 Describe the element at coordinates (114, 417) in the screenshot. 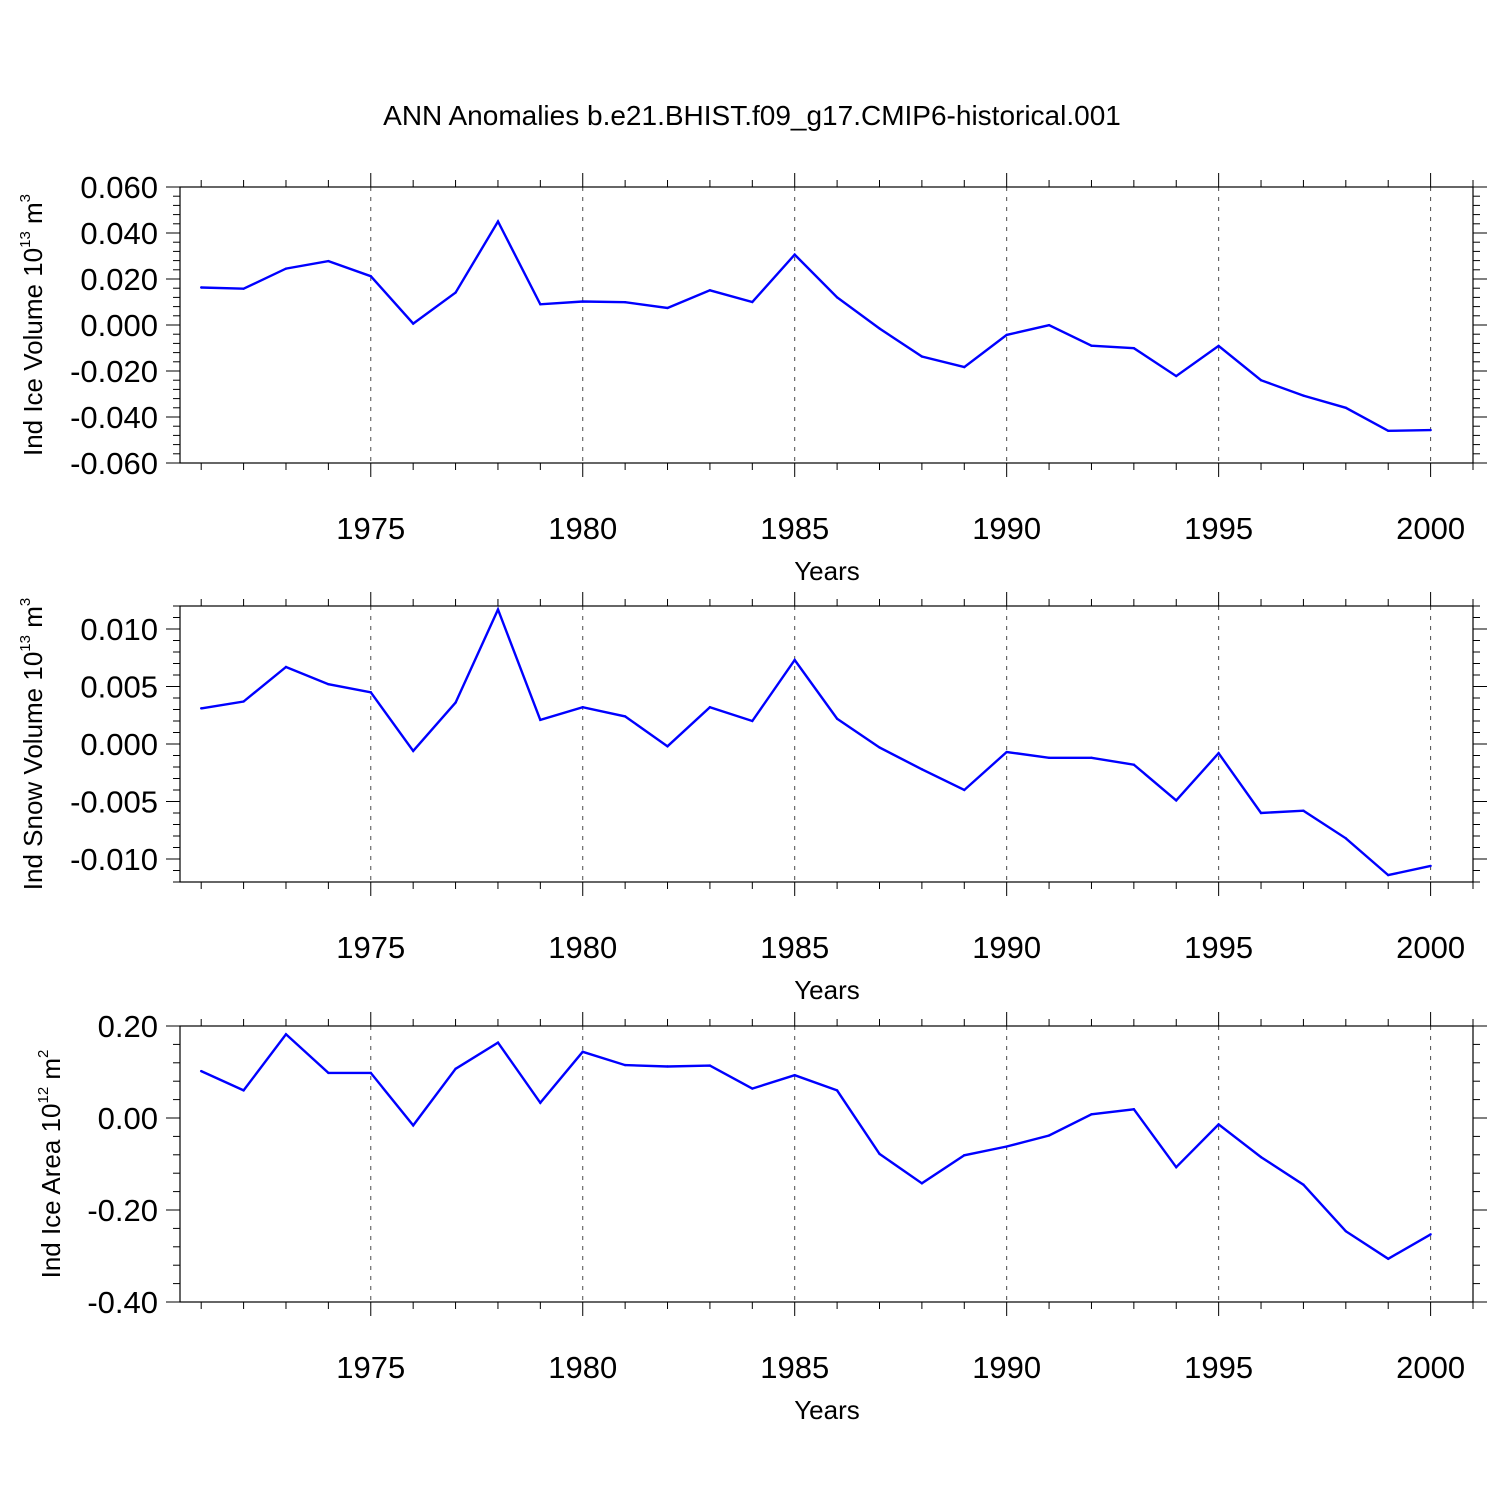

I see `y-tick-label: -0.040` at that location.